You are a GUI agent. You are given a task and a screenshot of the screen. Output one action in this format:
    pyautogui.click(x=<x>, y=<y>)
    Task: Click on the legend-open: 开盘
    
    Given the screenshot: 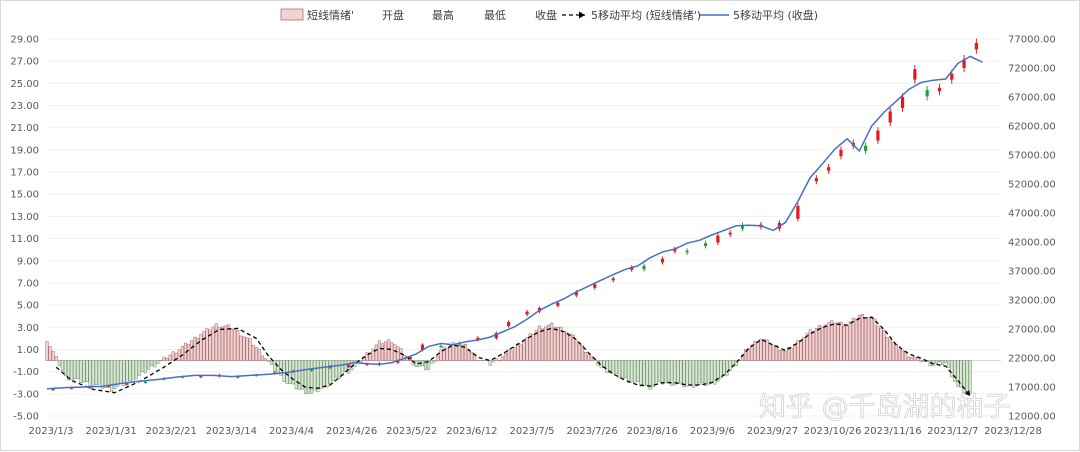 What is the action you would take?
    pyautogui.click(x=393, y=15)
    